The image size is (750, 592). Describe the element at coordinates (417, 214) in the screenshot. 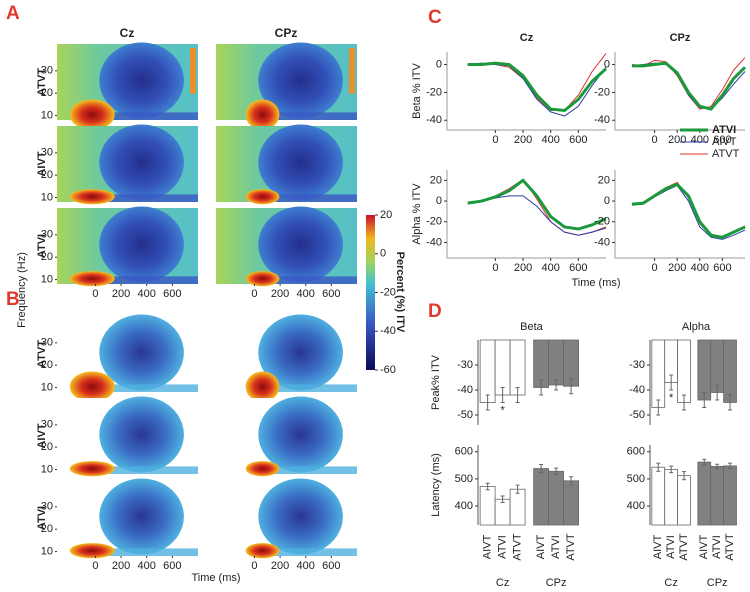

I see `y-axis-label: Alpha % ITV` at that location.